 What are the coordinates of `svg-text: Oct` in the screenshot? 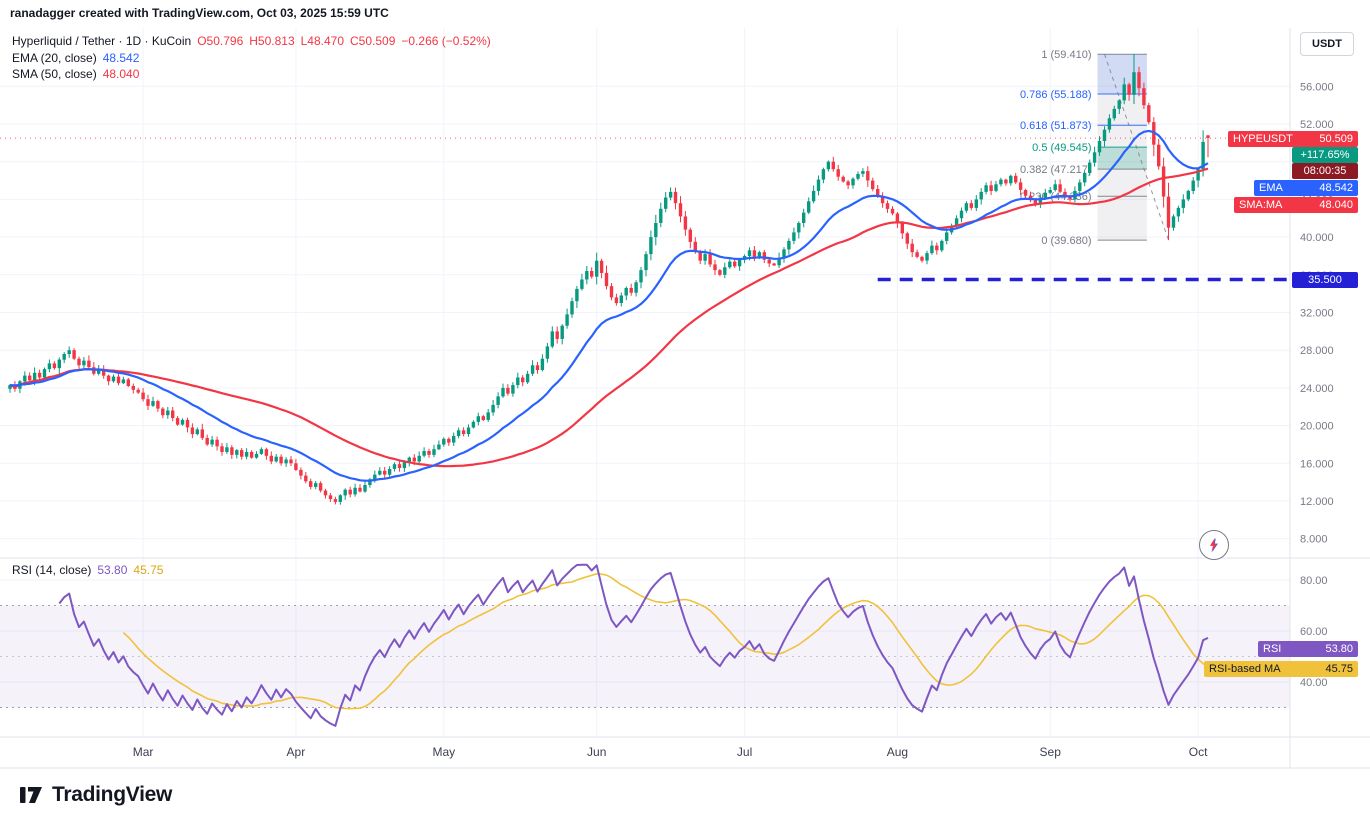 It's located at (1198, 752).